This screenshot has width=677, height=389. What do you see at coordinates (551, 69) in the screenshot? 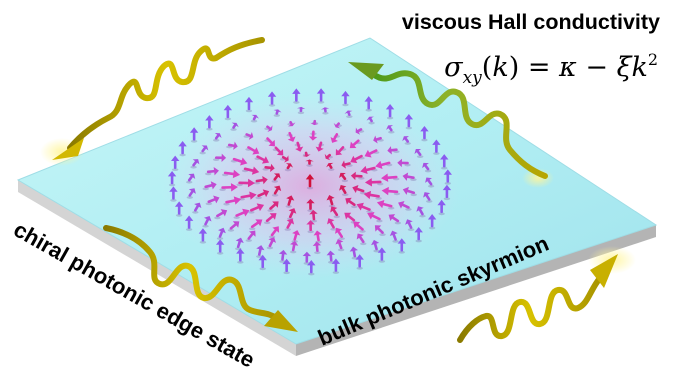
I see `viscous-hall-formula: σxy(k) = κ − ξk2` at bounding box center [551, 69].